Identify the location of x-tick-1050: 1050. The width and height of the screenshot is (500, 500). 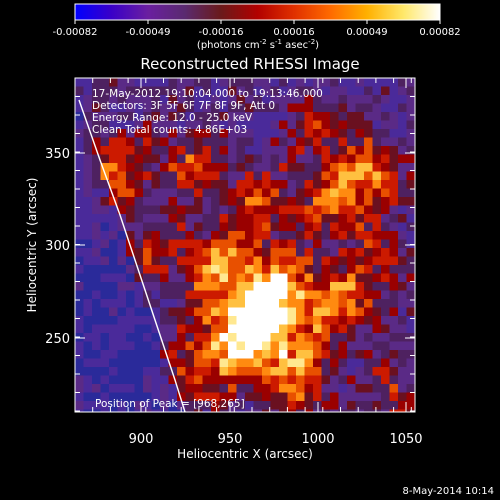
(405, 439).